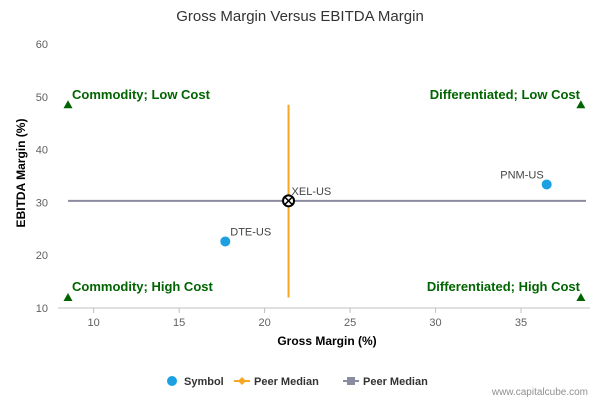  Describe the element at coordinates (204, 382) in the screenshot. I see `legend-label: Symbol` at that location.